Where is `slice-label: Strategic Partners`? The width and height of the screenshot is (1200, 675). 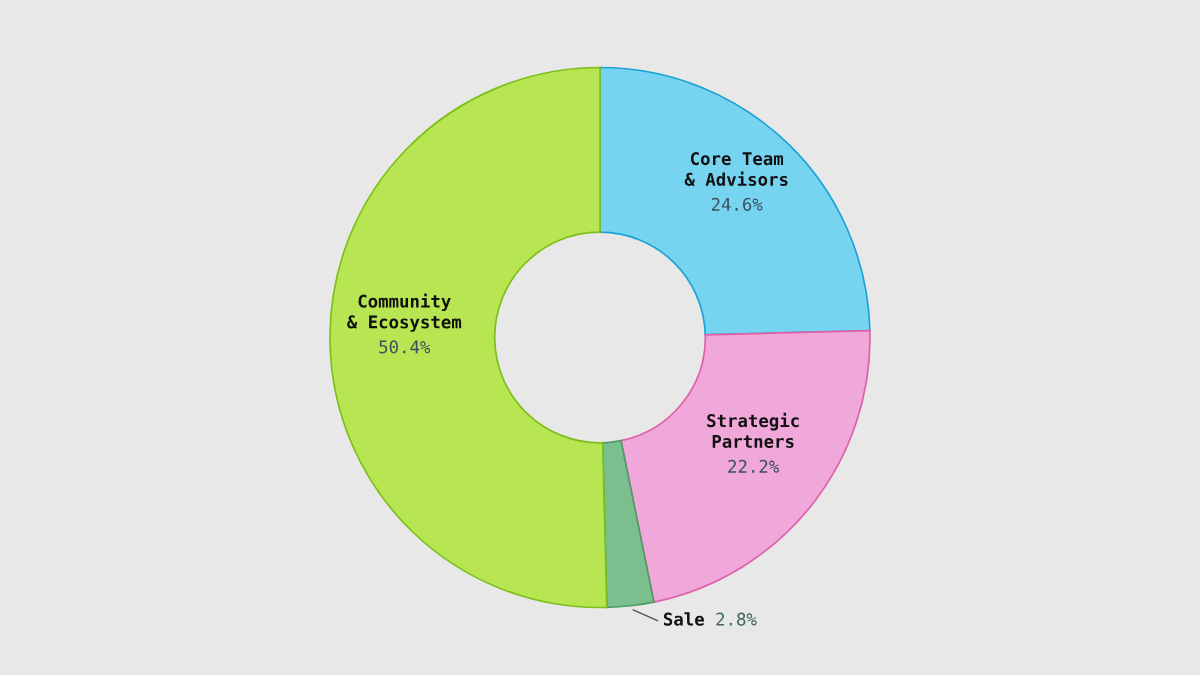
slice-label: Strategic Partners is located at coordinates (753, 430).